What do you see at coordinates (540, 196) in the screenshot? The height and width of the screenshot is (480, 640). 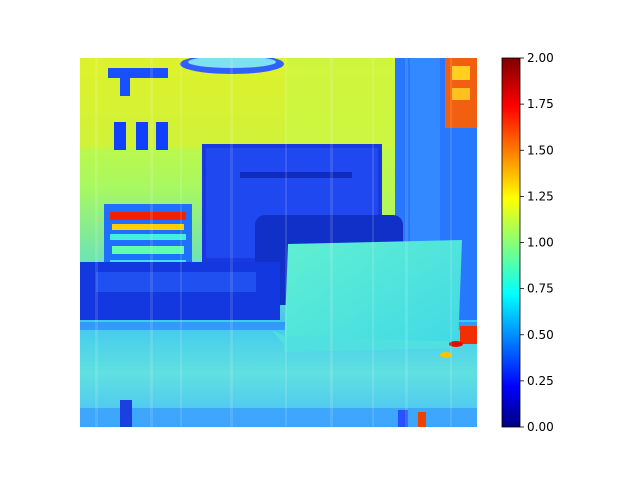 I see `colorbar-tick-label: 1.25` at bounding box center [540, 196].